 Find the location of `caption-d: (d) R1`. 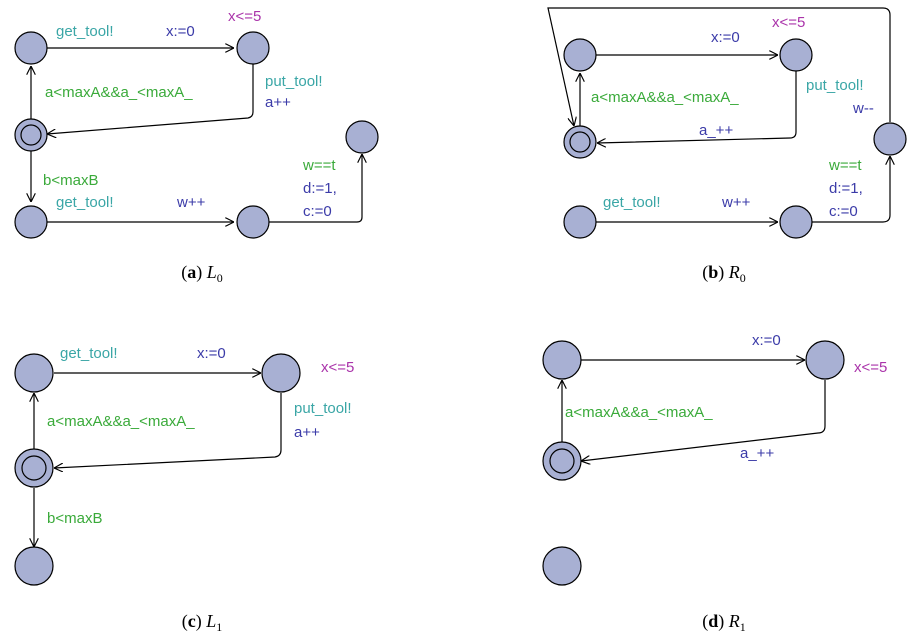

caption-d: (d) R1 is located at coordinates (724, 622).